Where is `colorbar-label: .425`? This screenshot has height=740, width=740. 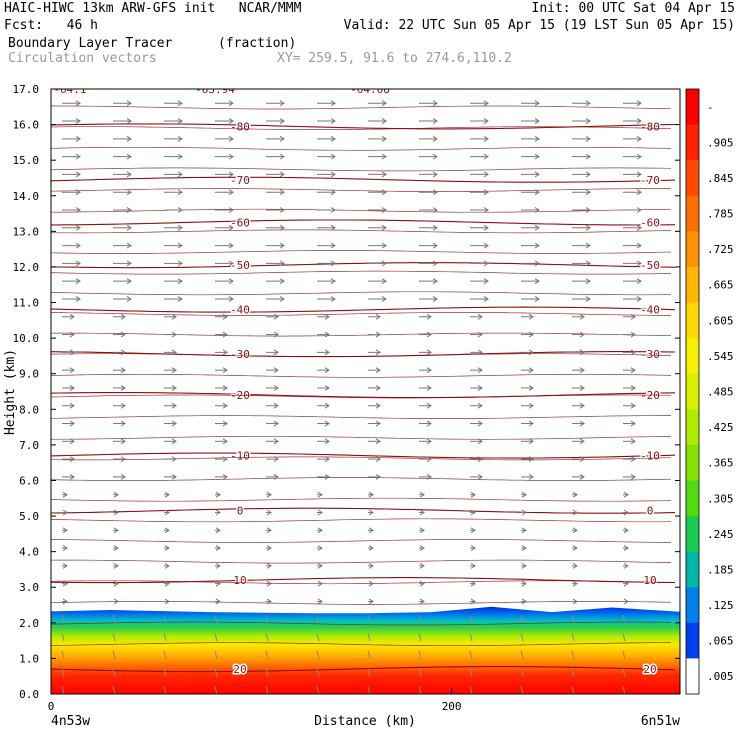 colorbar-label: .425 is located at coordinates (720, 427).